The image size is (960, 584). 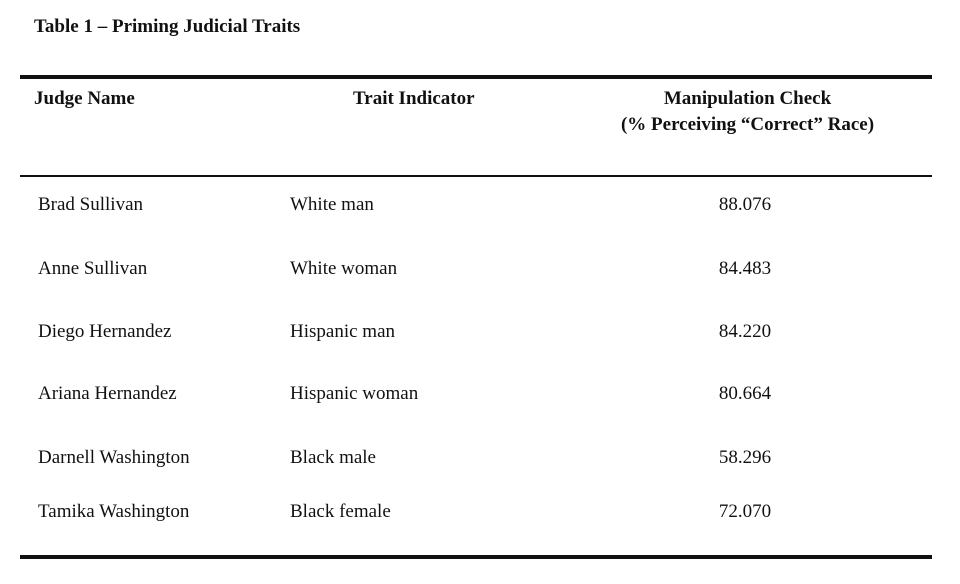 I want to click on cell-judge-name: Darnell Washington, so click(x=114, y=457).